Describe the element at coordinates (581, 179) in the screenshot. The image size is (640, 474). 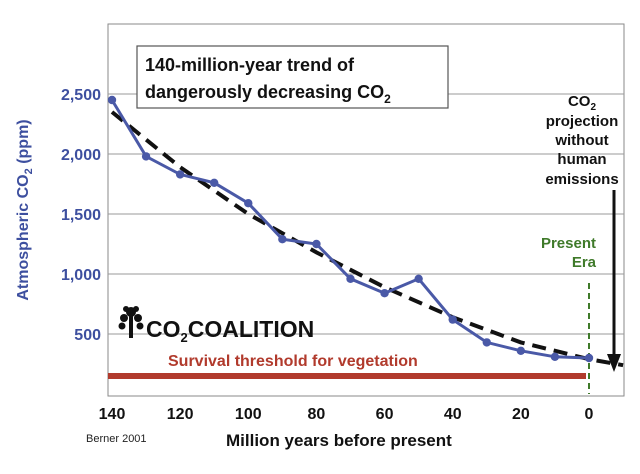
I see `projection-label-line5: emissions` at that location.